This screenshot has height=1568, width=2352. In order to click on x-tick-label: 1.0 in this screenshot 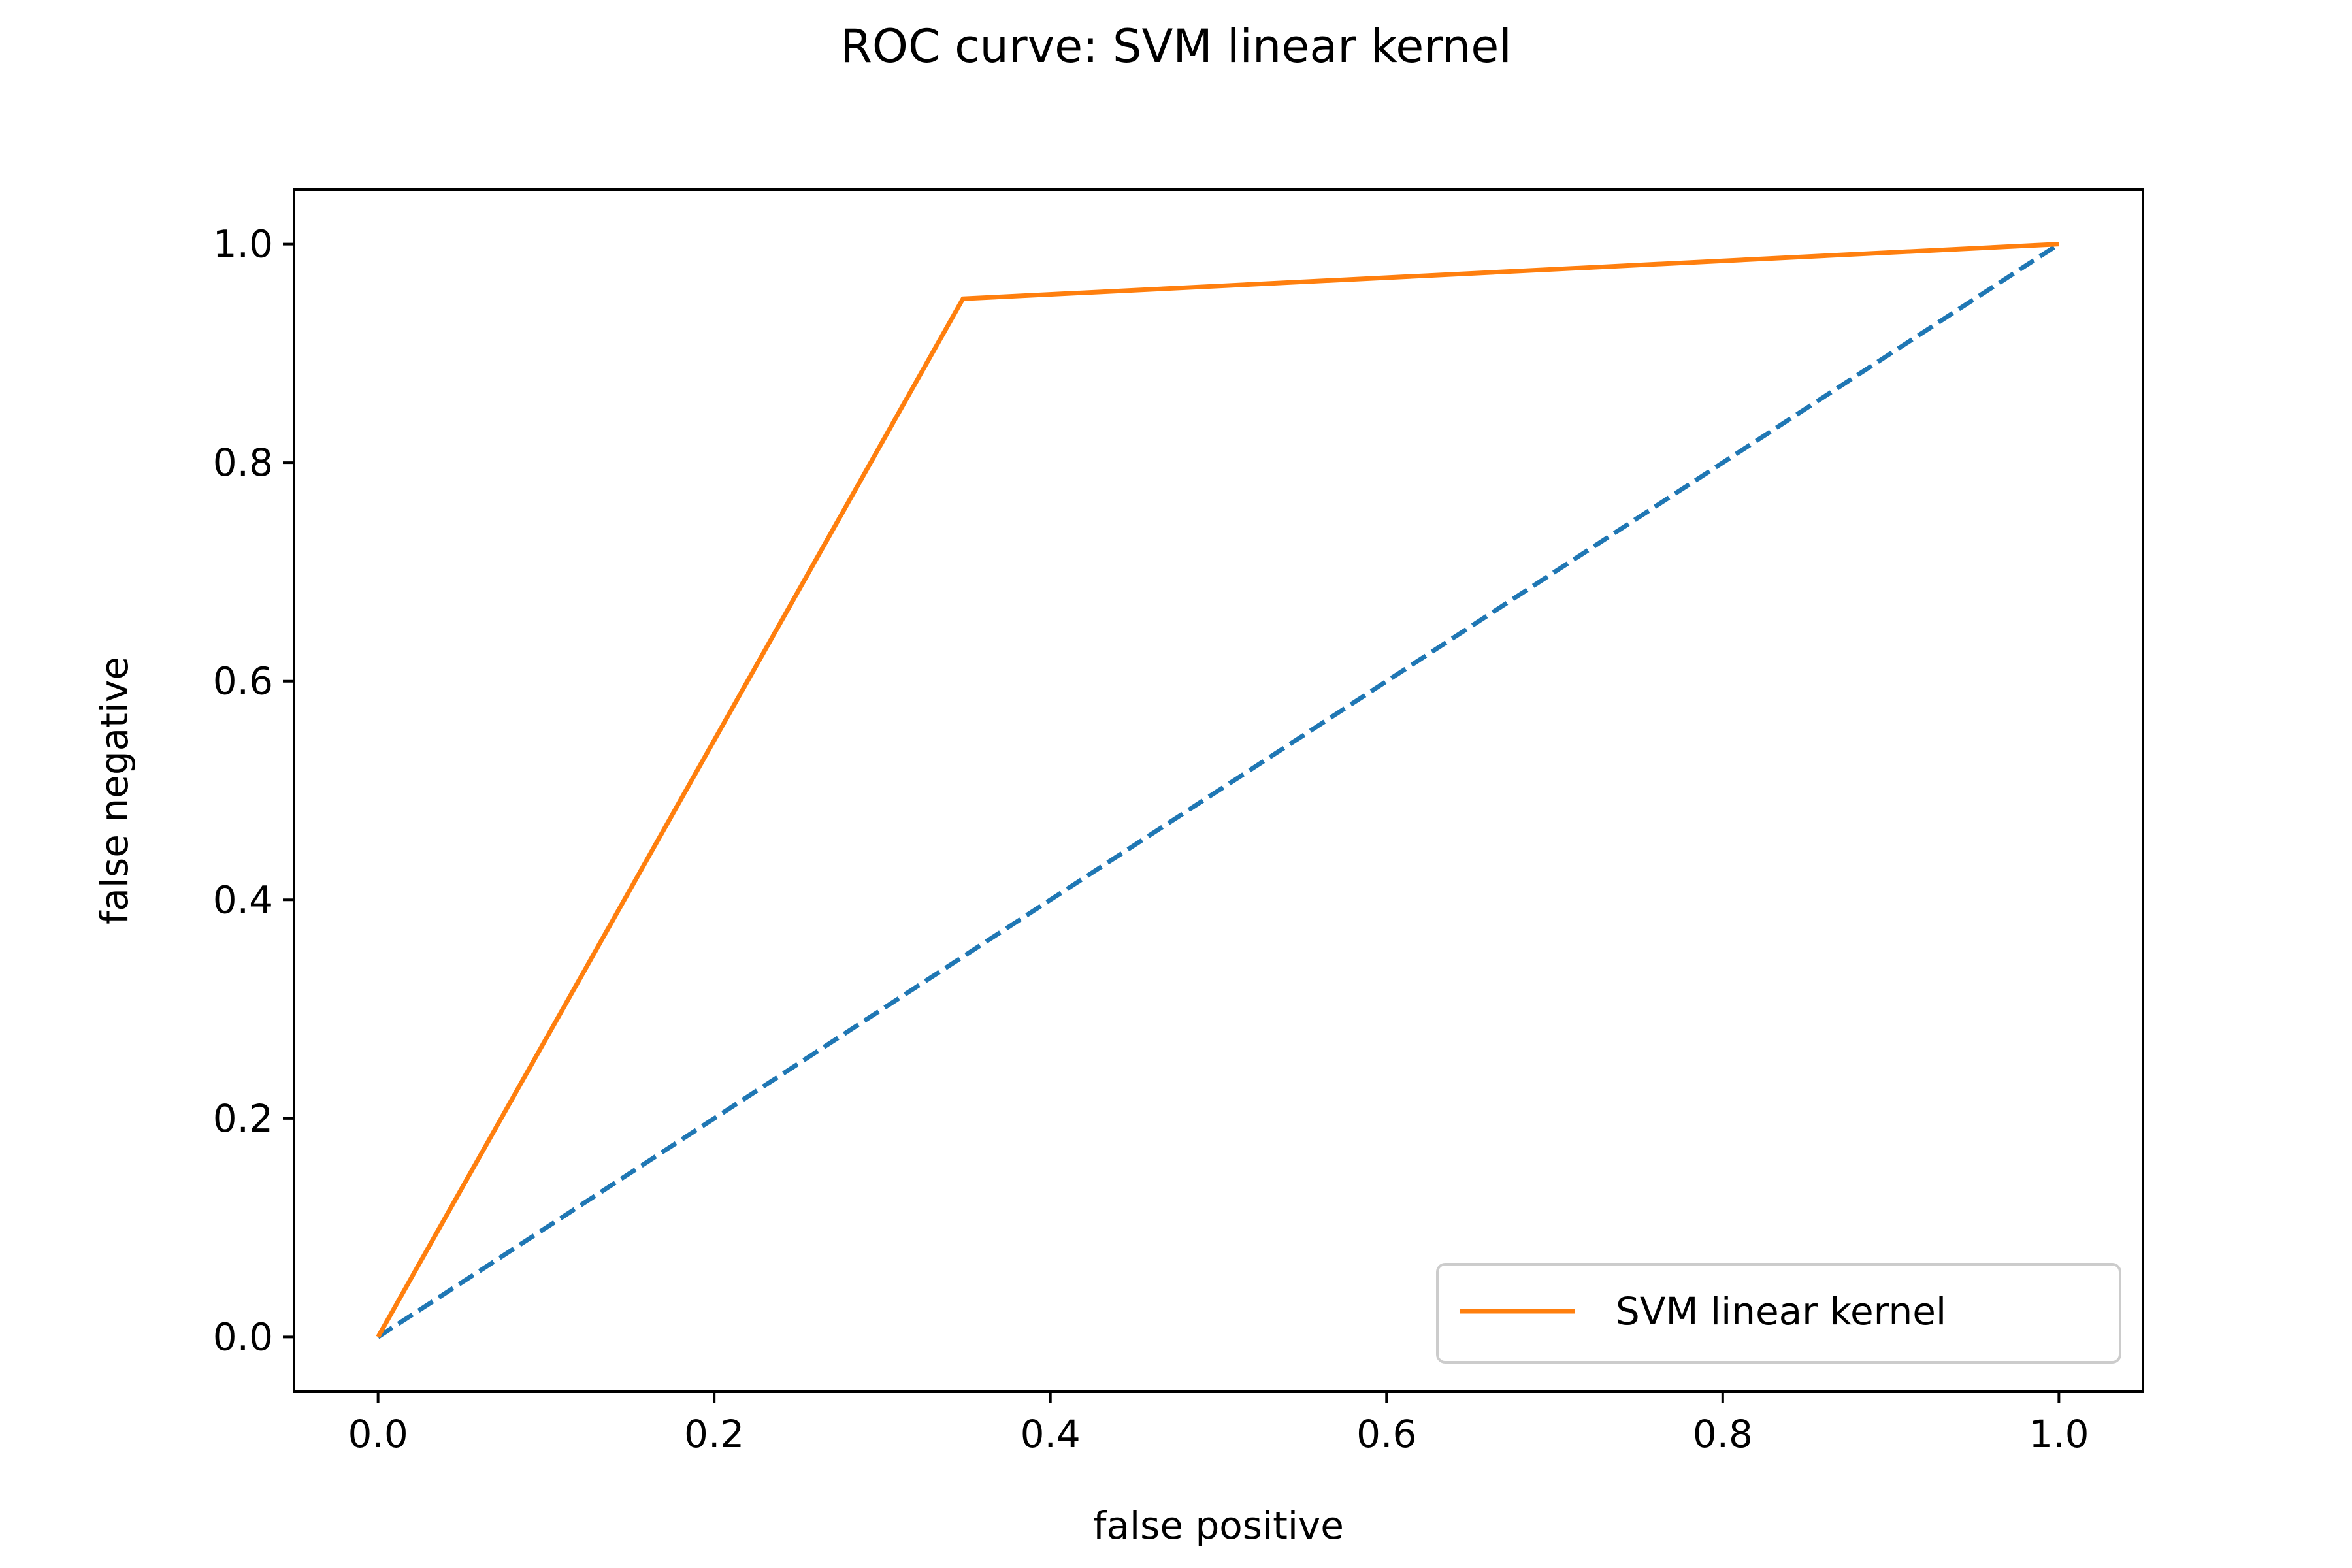, I will do `click(2059, 1434)`.